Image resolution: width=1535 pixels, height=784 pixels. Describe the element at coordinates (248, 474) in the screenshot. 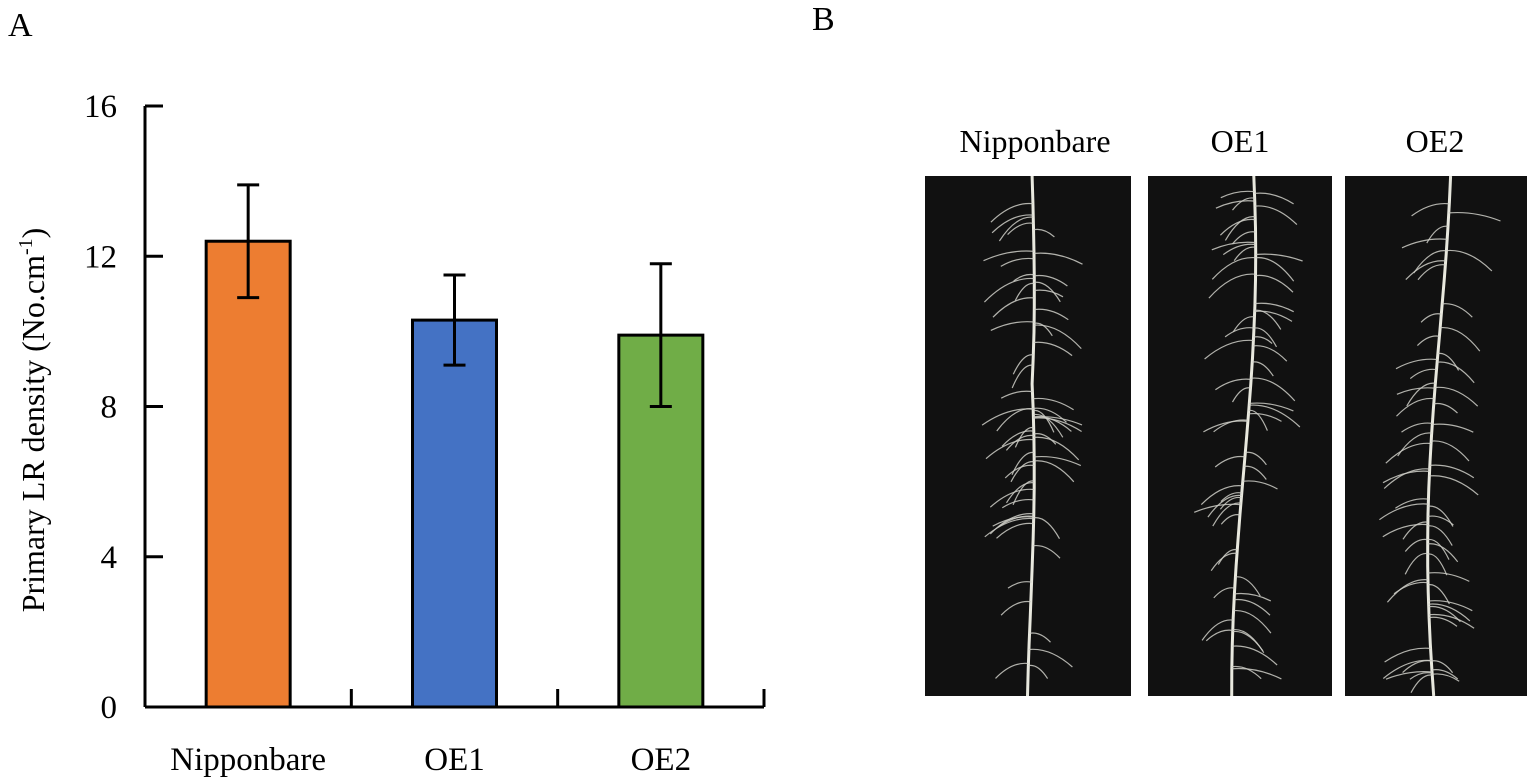

I see `bar-nipponbare` at that location.